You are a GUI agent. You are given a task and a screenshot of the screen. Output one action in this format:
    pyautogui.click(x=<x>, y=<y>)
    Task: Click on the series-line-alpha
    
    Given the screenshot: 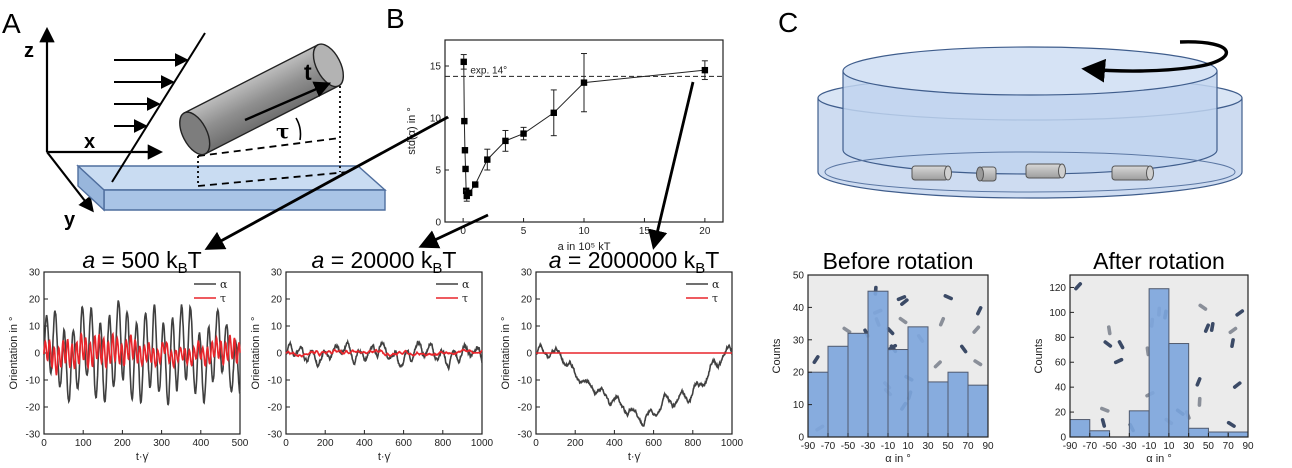 What is the action you would take?
    pyautogui.click(x=634, y=384)
    